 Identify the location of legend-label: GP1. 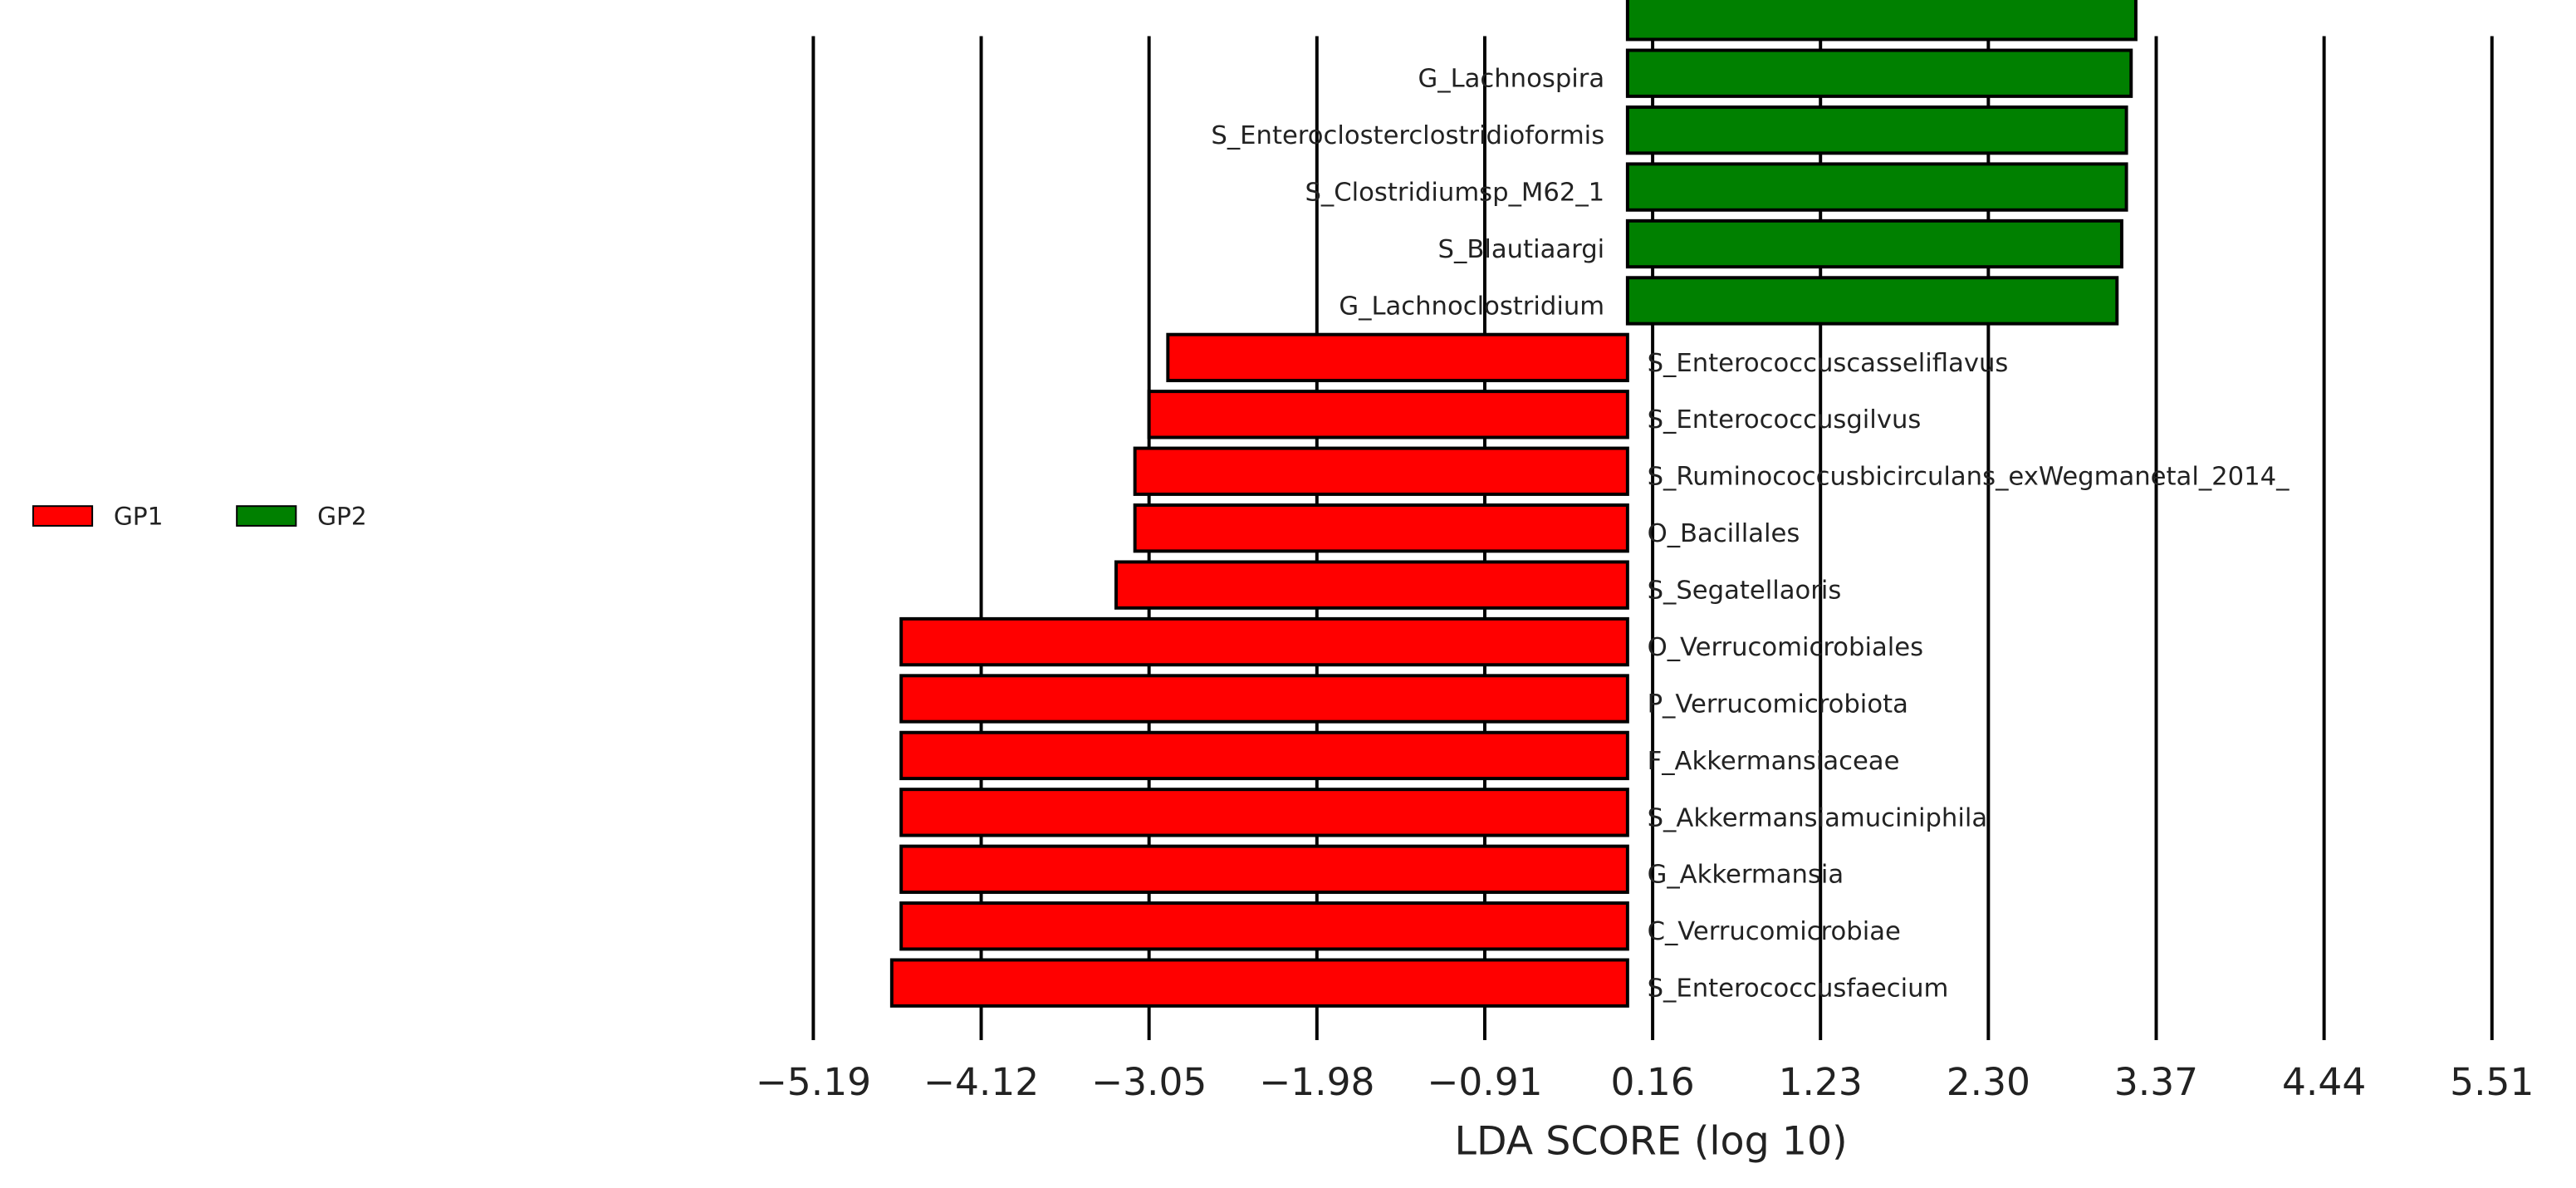
(139, 516).